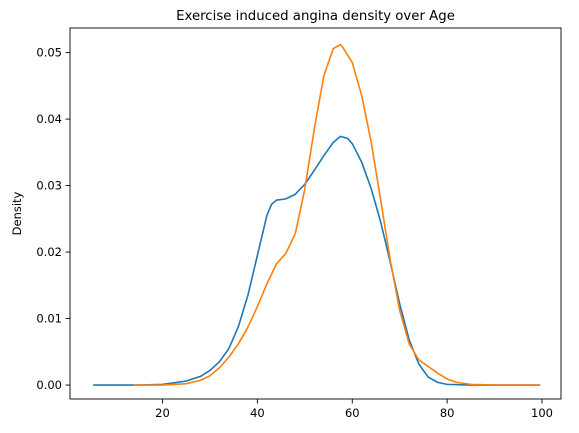  I want to click on y-tick-label: 0.01, so click(49, 319).